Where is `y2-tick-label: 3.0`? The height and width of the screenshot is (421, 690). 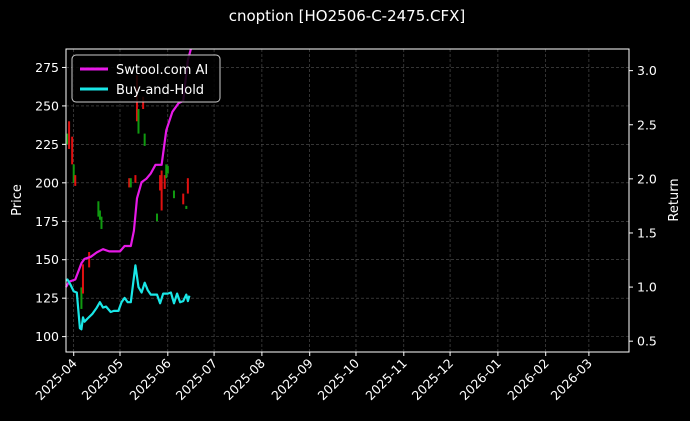
y2-tick-label: 3.0 is located at coordinates (647, 70).